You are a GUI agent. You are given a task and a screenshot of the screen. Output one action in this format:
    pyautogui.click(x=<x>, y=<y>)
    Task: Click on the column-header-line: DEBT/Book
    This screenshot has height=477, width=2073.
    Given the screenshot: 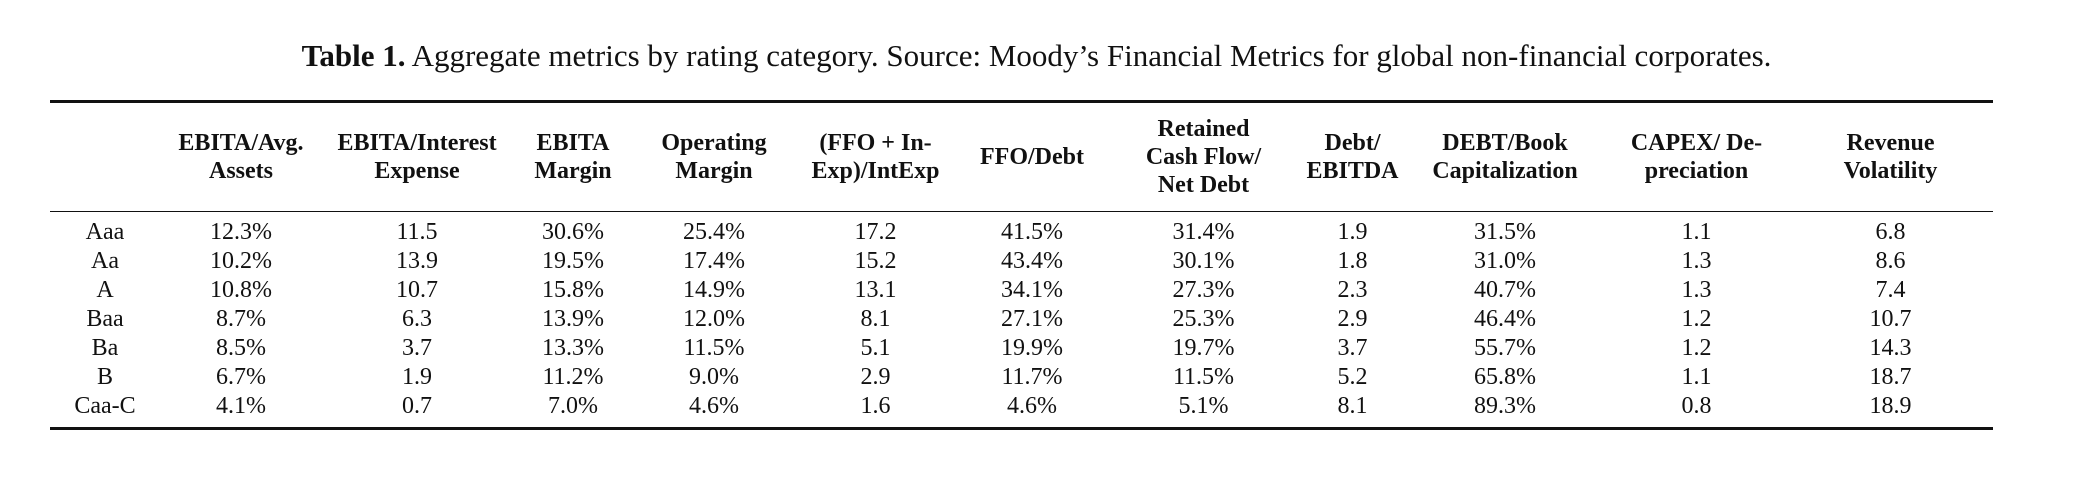 What is the action you would take?
    pyautogui.click(x=1505, y=143)
    